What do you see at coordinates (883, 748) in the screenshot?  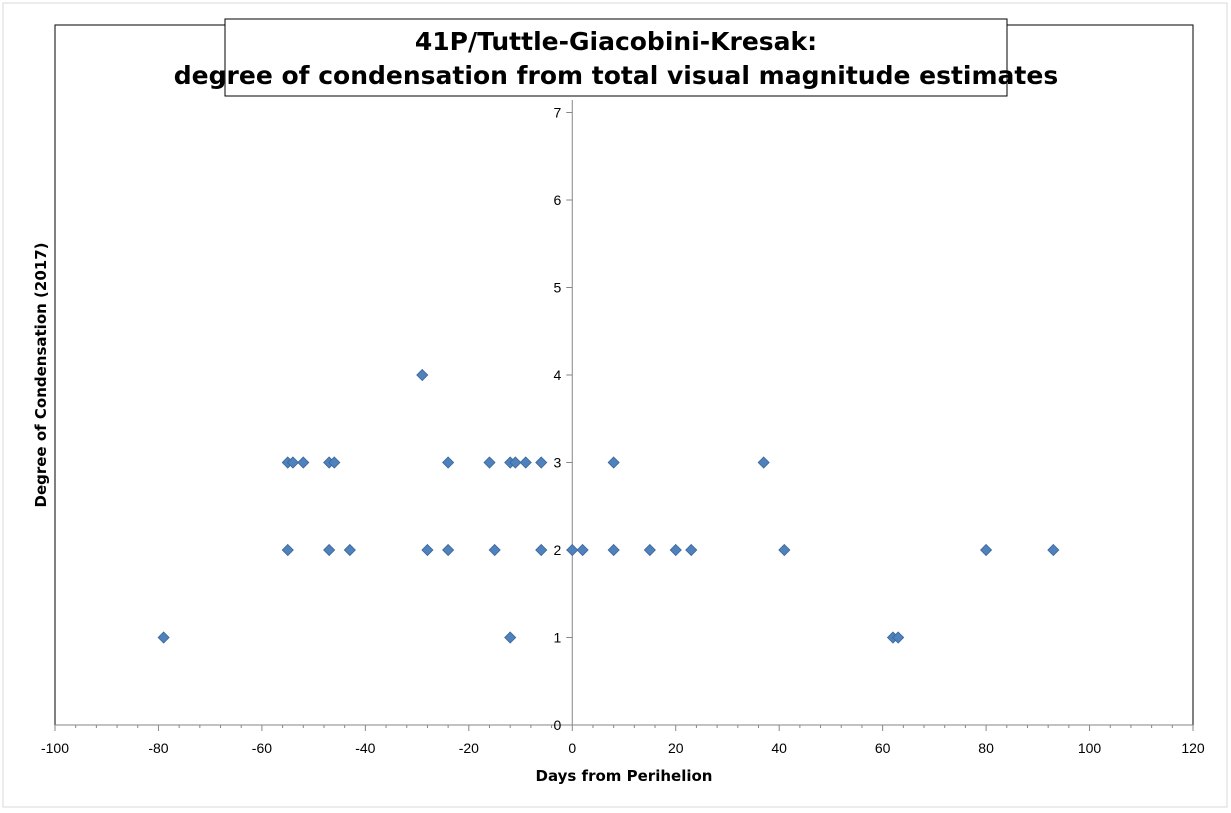 I see `x-tick-label: 60` at bounding box center [883, 748].